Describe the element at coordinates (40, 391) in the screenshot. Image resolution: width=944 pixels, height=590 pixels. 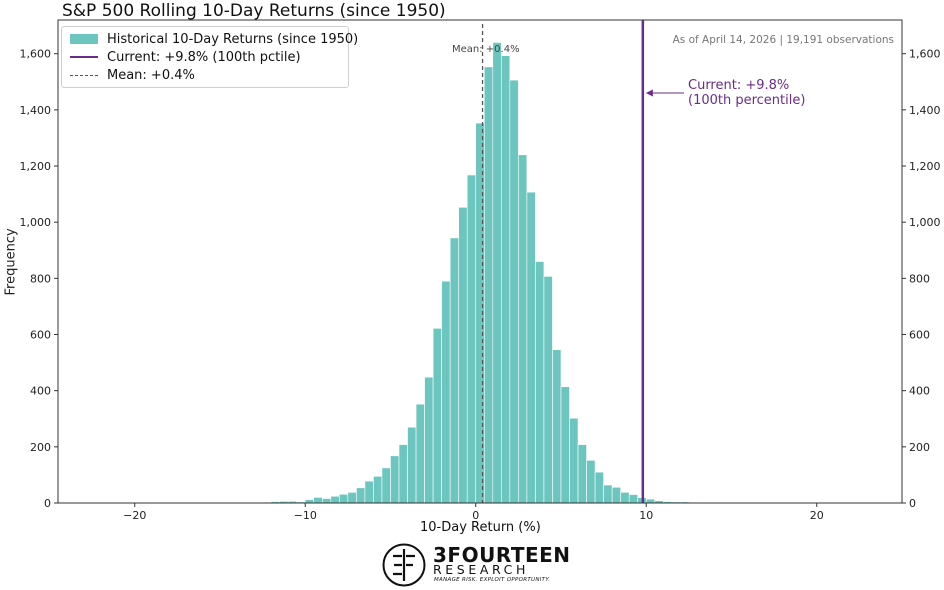
I see `y-tick-label-left: 400` at that location.